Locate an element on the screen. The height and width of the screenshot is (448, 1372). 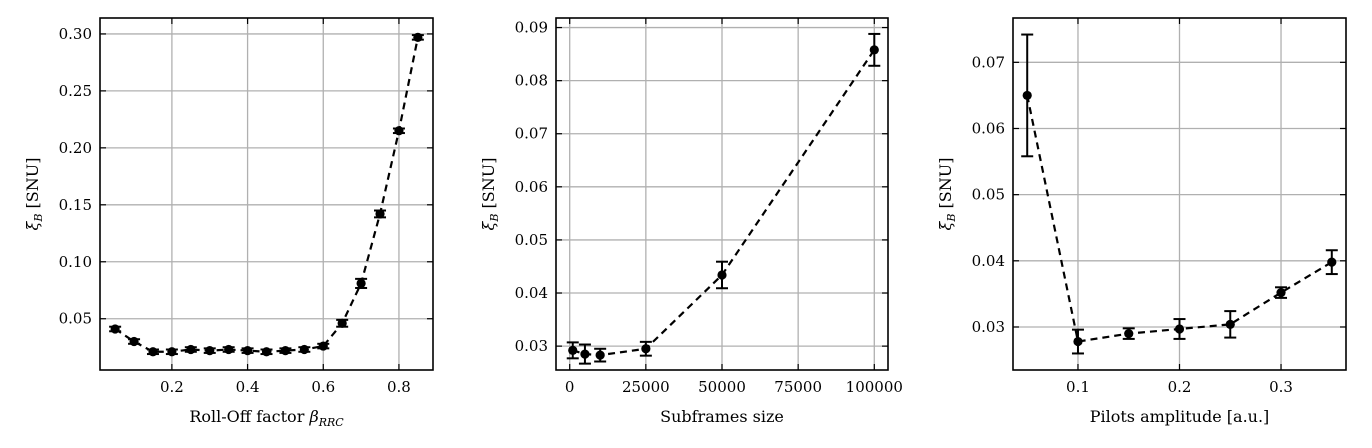
x-tick-label: 75000 is located at coordinates (798, 387).